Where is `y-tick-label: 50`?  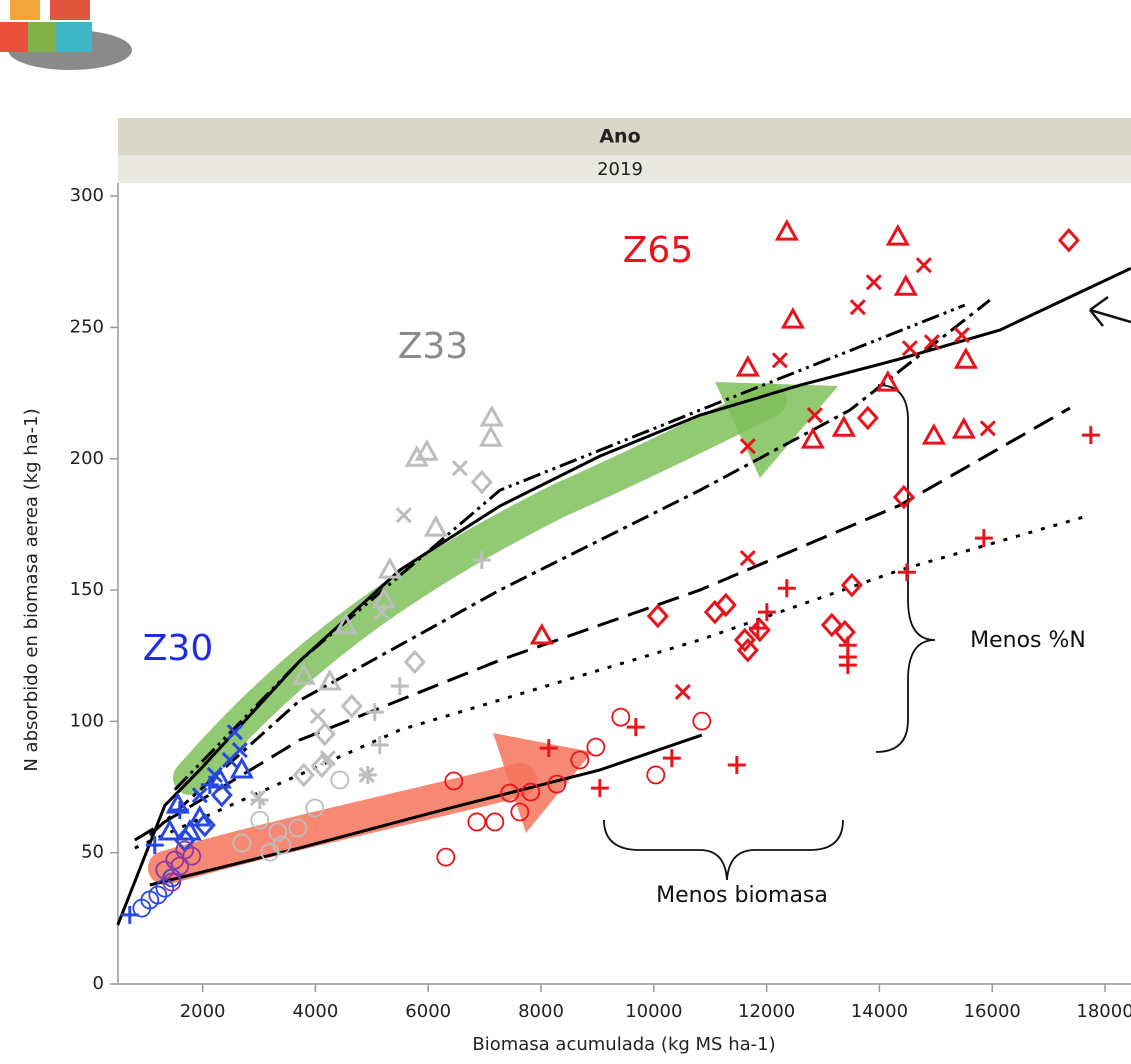
y-tick-label: 50 is located at coordinates (92, 852).